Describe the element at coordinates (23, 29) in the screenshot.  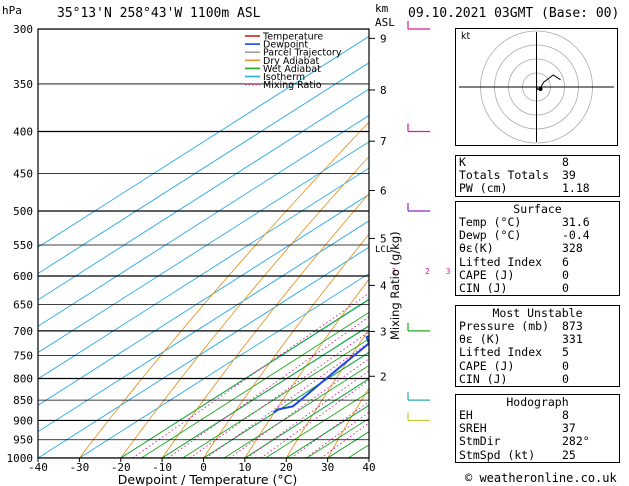
I see `pressure-tick-label: 300` at that location.